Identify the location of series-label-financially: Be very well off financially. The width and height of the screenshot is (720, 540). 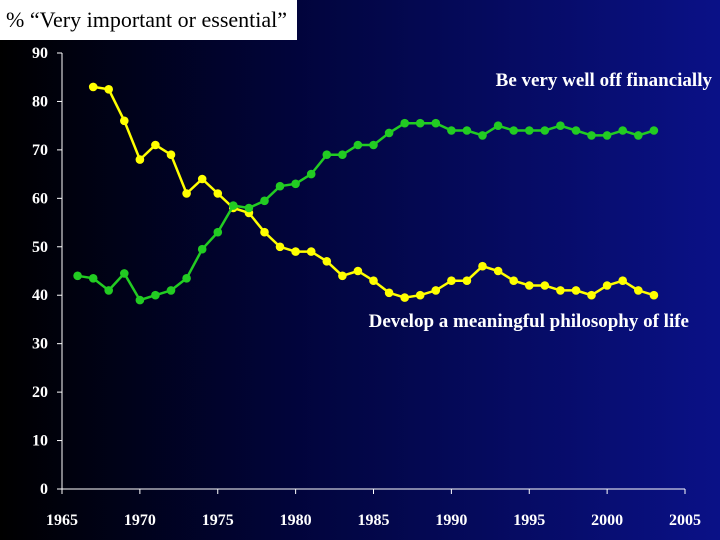
(604, 80).